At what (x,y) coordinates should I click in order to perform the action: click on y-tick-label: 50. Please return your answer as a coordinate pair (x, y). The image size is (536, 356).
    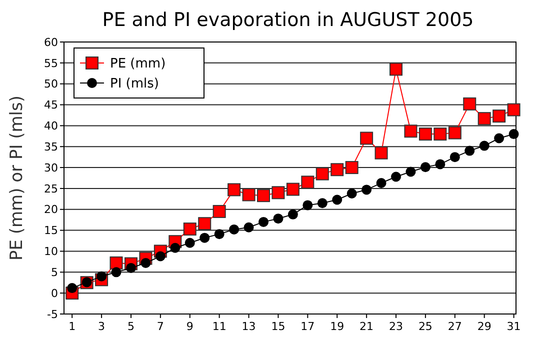
    Looking at the image, I should click on (51, 84).